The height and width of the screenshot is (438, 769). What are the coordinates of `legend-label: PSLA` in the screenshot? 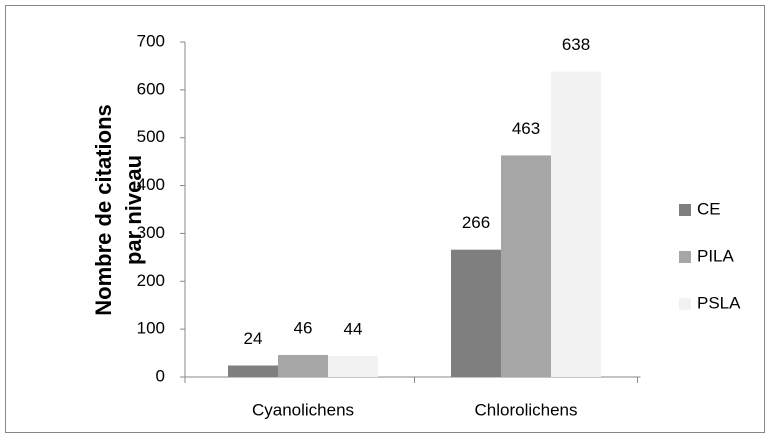 It's located at (719, 302).